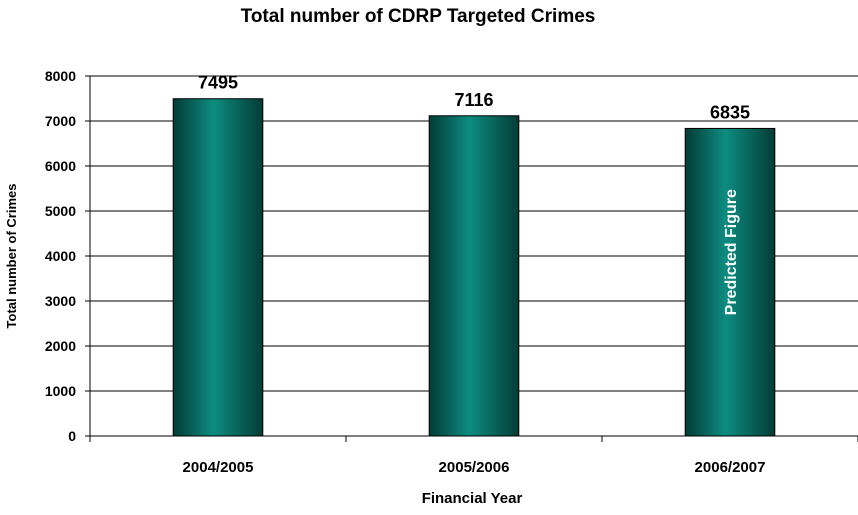  Describe the element at coordinates (60, 301) in the screenshot. I see `y-tick-label: 3000` at that location.